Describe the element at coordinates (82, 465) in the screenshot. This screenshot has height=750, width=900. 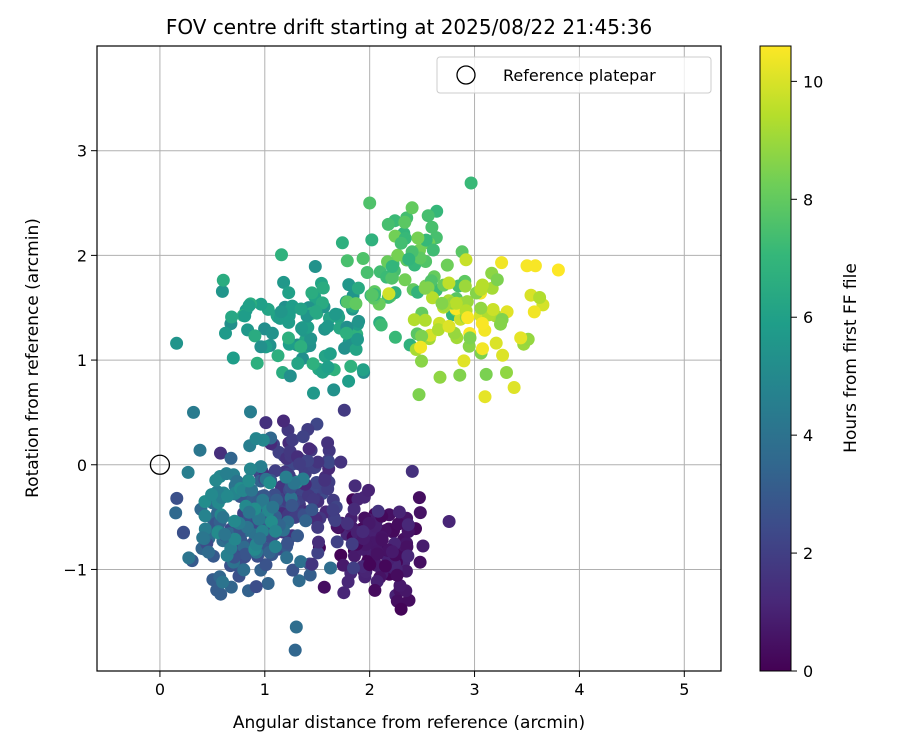
I see `y-tick-label: 0` at that location.